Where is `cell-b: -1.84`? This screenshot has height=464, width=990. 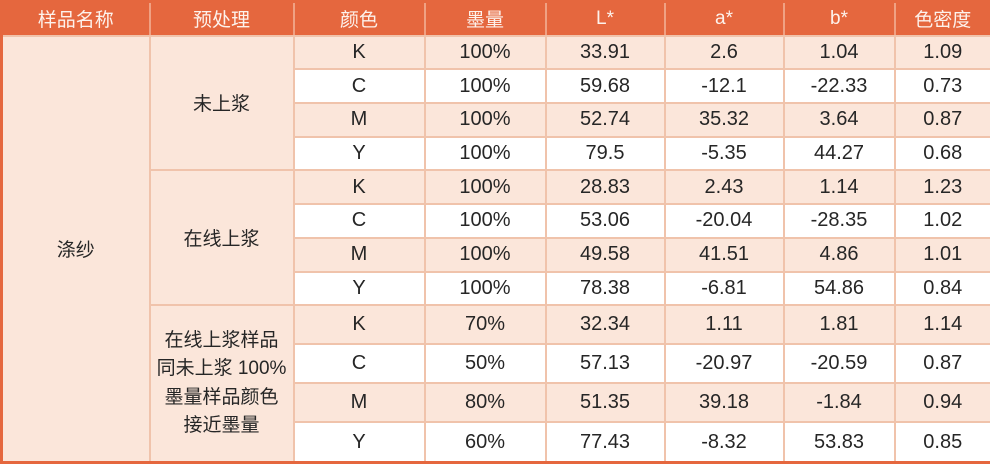 cell-b: -1.84 is located at coordinates (839, 403).